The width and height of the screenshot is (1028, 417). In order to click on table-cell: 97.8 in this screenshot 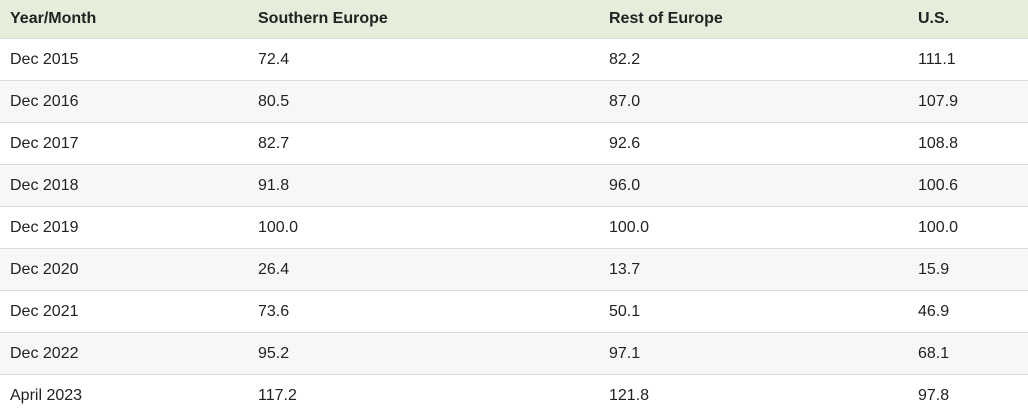, I will do `click(968, 395)`.